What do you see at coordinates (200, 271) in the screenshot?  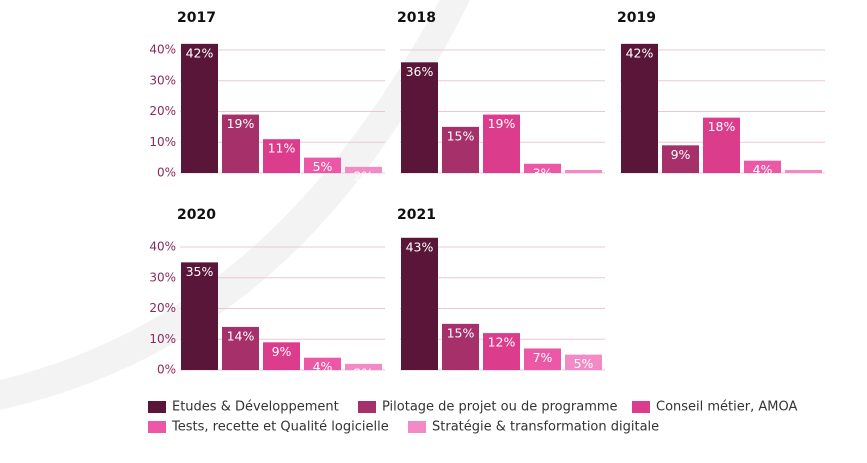 I see `value-label: 35%` at bounding box center [200, 271].